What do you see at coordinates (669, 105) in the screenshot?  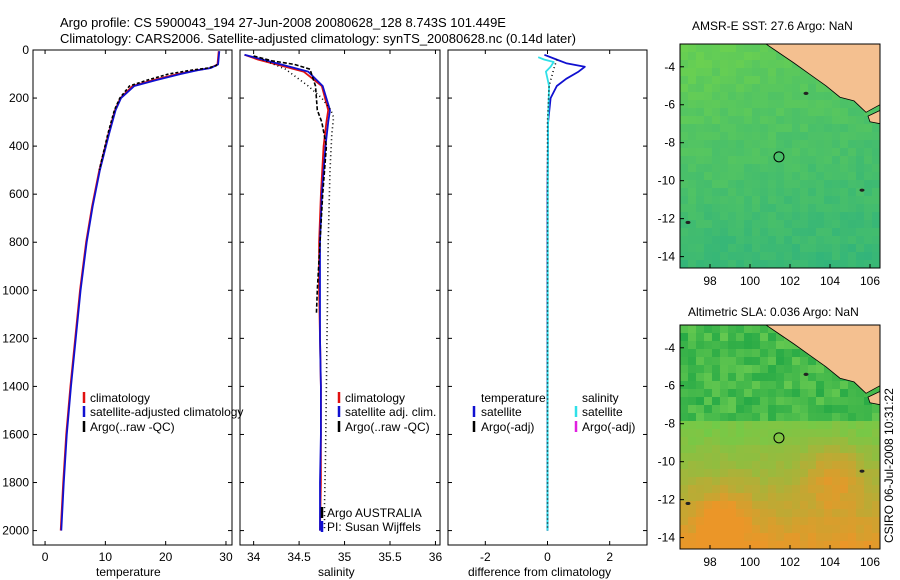 I see `sst_map-ytick-label: -6` at bounding box center [669, 105].